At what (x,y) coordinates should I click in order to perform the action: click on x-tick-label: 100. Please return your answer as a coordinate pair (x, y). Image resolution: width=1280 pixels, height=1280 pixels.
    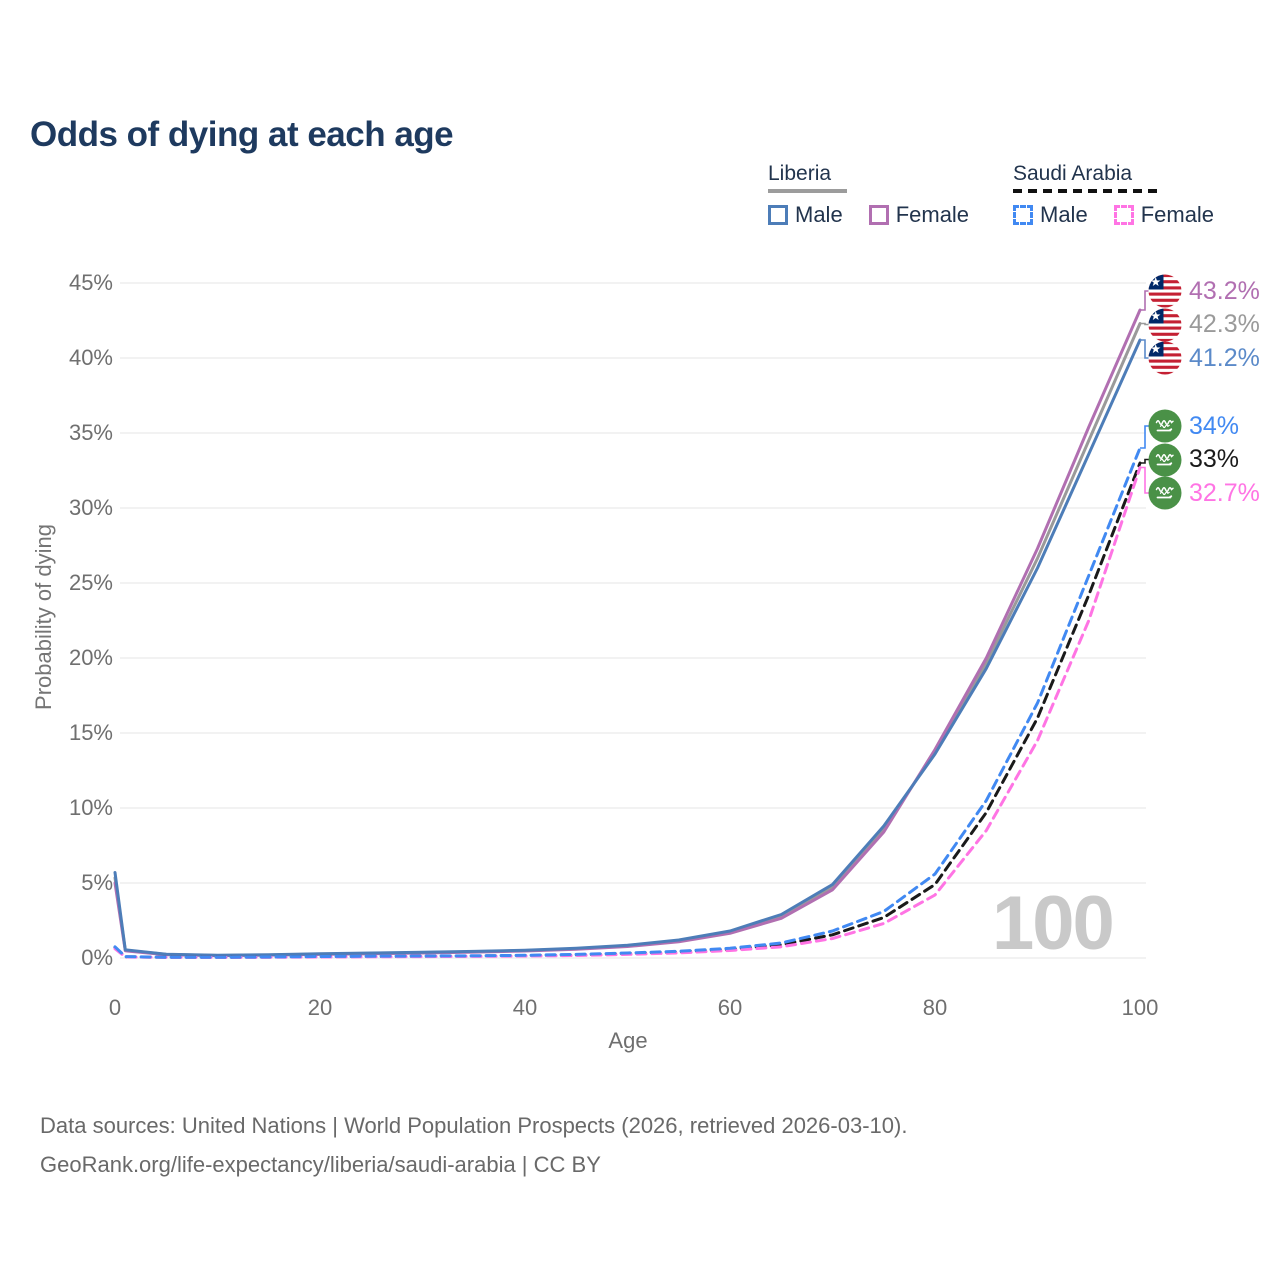
    Looking at the image, I should click on (1140, 1007).